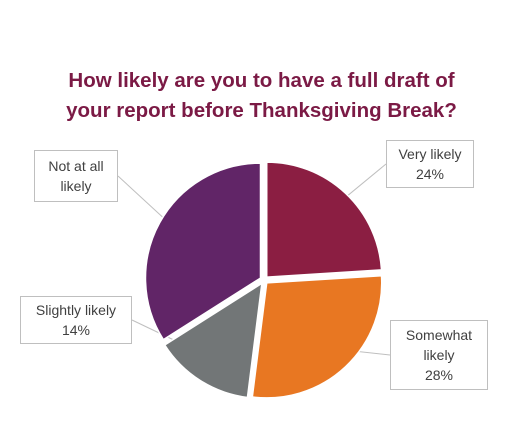 This screenshot has width=523, height=421. I want to click on chart-title-line-2: your report before Thanksgiving Break?, so click(261, 110).